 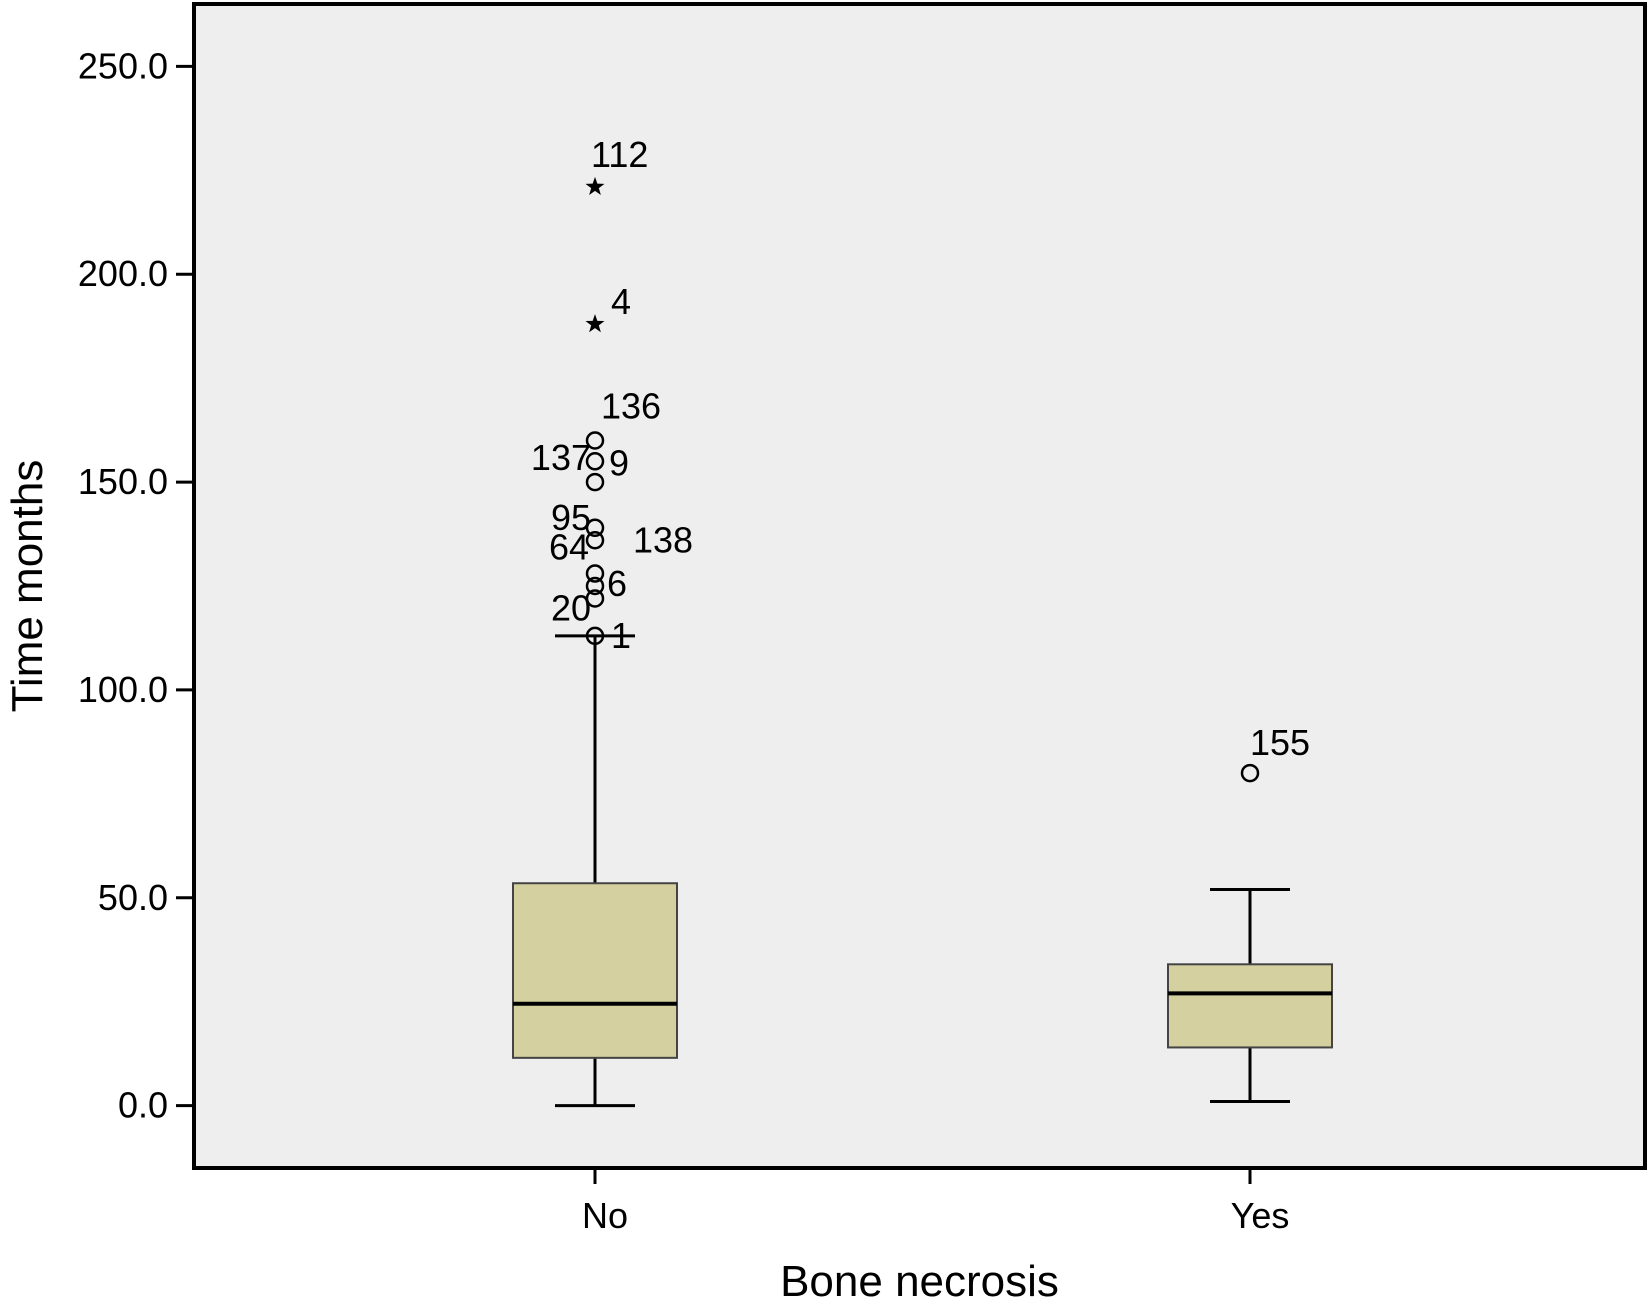 What do you see at coordinates (143, 1105) in the screenshot?
I see `y-tick-label: 0.0` at bounding box center [143, 1105].